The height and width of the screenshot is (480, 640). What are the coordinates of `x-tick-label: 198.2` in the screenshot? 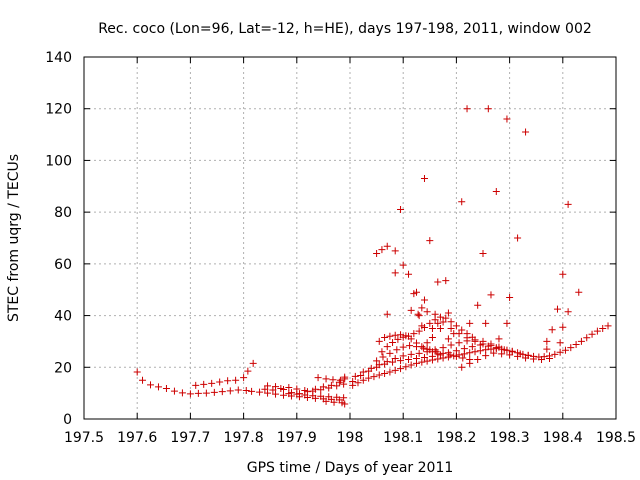 It's located at (456, 438).